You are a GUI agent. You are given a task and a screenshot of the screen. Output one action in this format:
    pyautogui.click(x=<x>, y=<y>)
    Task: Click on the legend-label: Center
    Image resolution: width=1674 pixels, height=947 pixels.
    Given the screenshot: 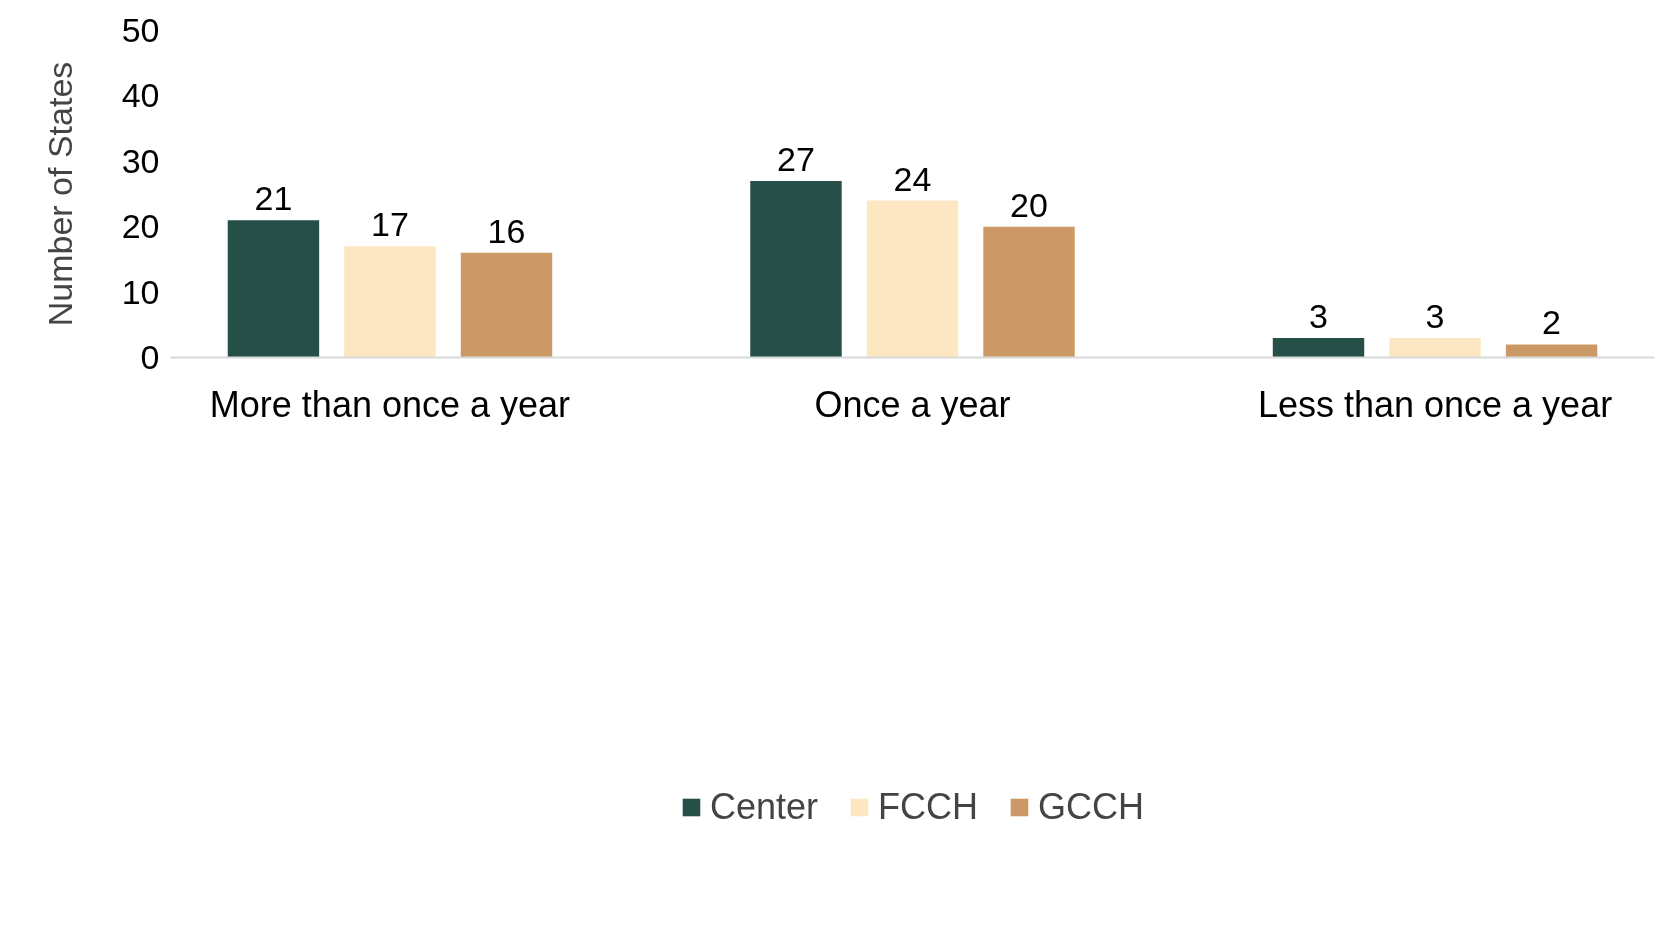 What is the action you would take?
    pyautogui.click(x=764, y=806)
    